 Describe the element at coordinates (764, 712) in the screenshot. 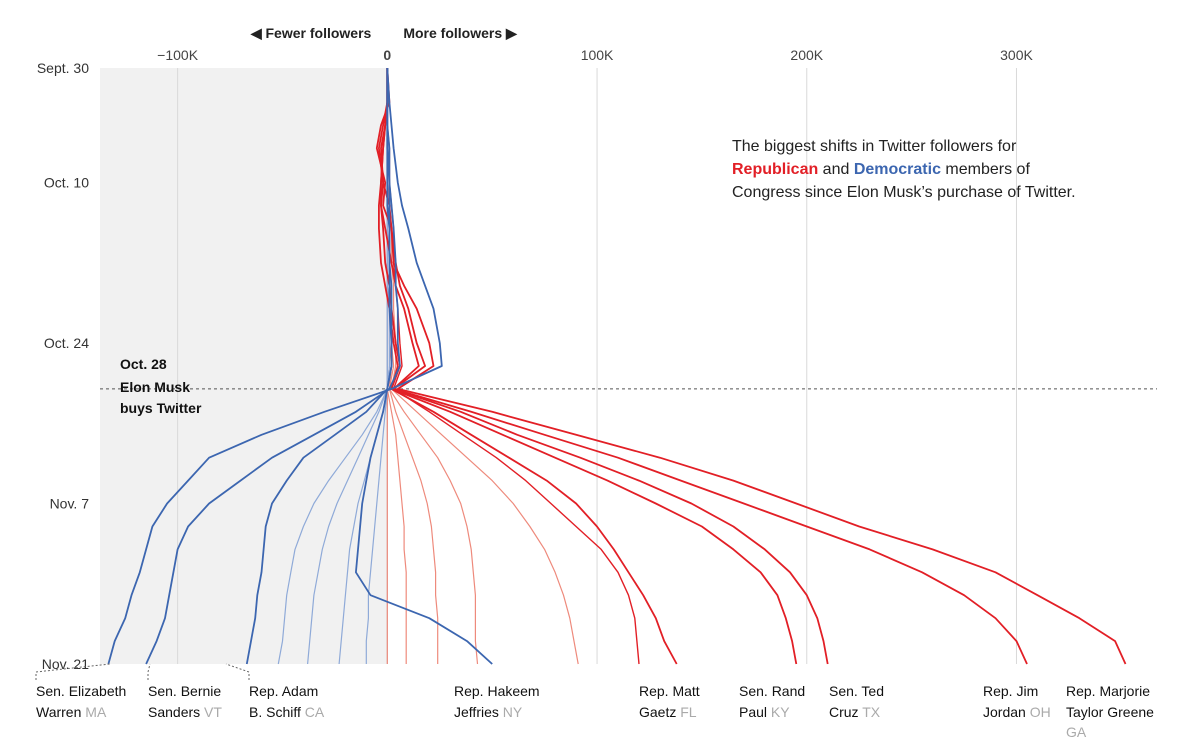

I see `member-label-line-2: Paul KY` at that location.